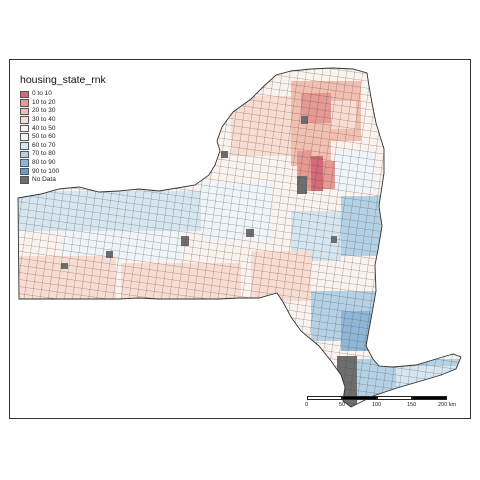 The height and width of the screenshot is (480, 480). I want to click on legend-label: 10 to 20, so click(44, 102).